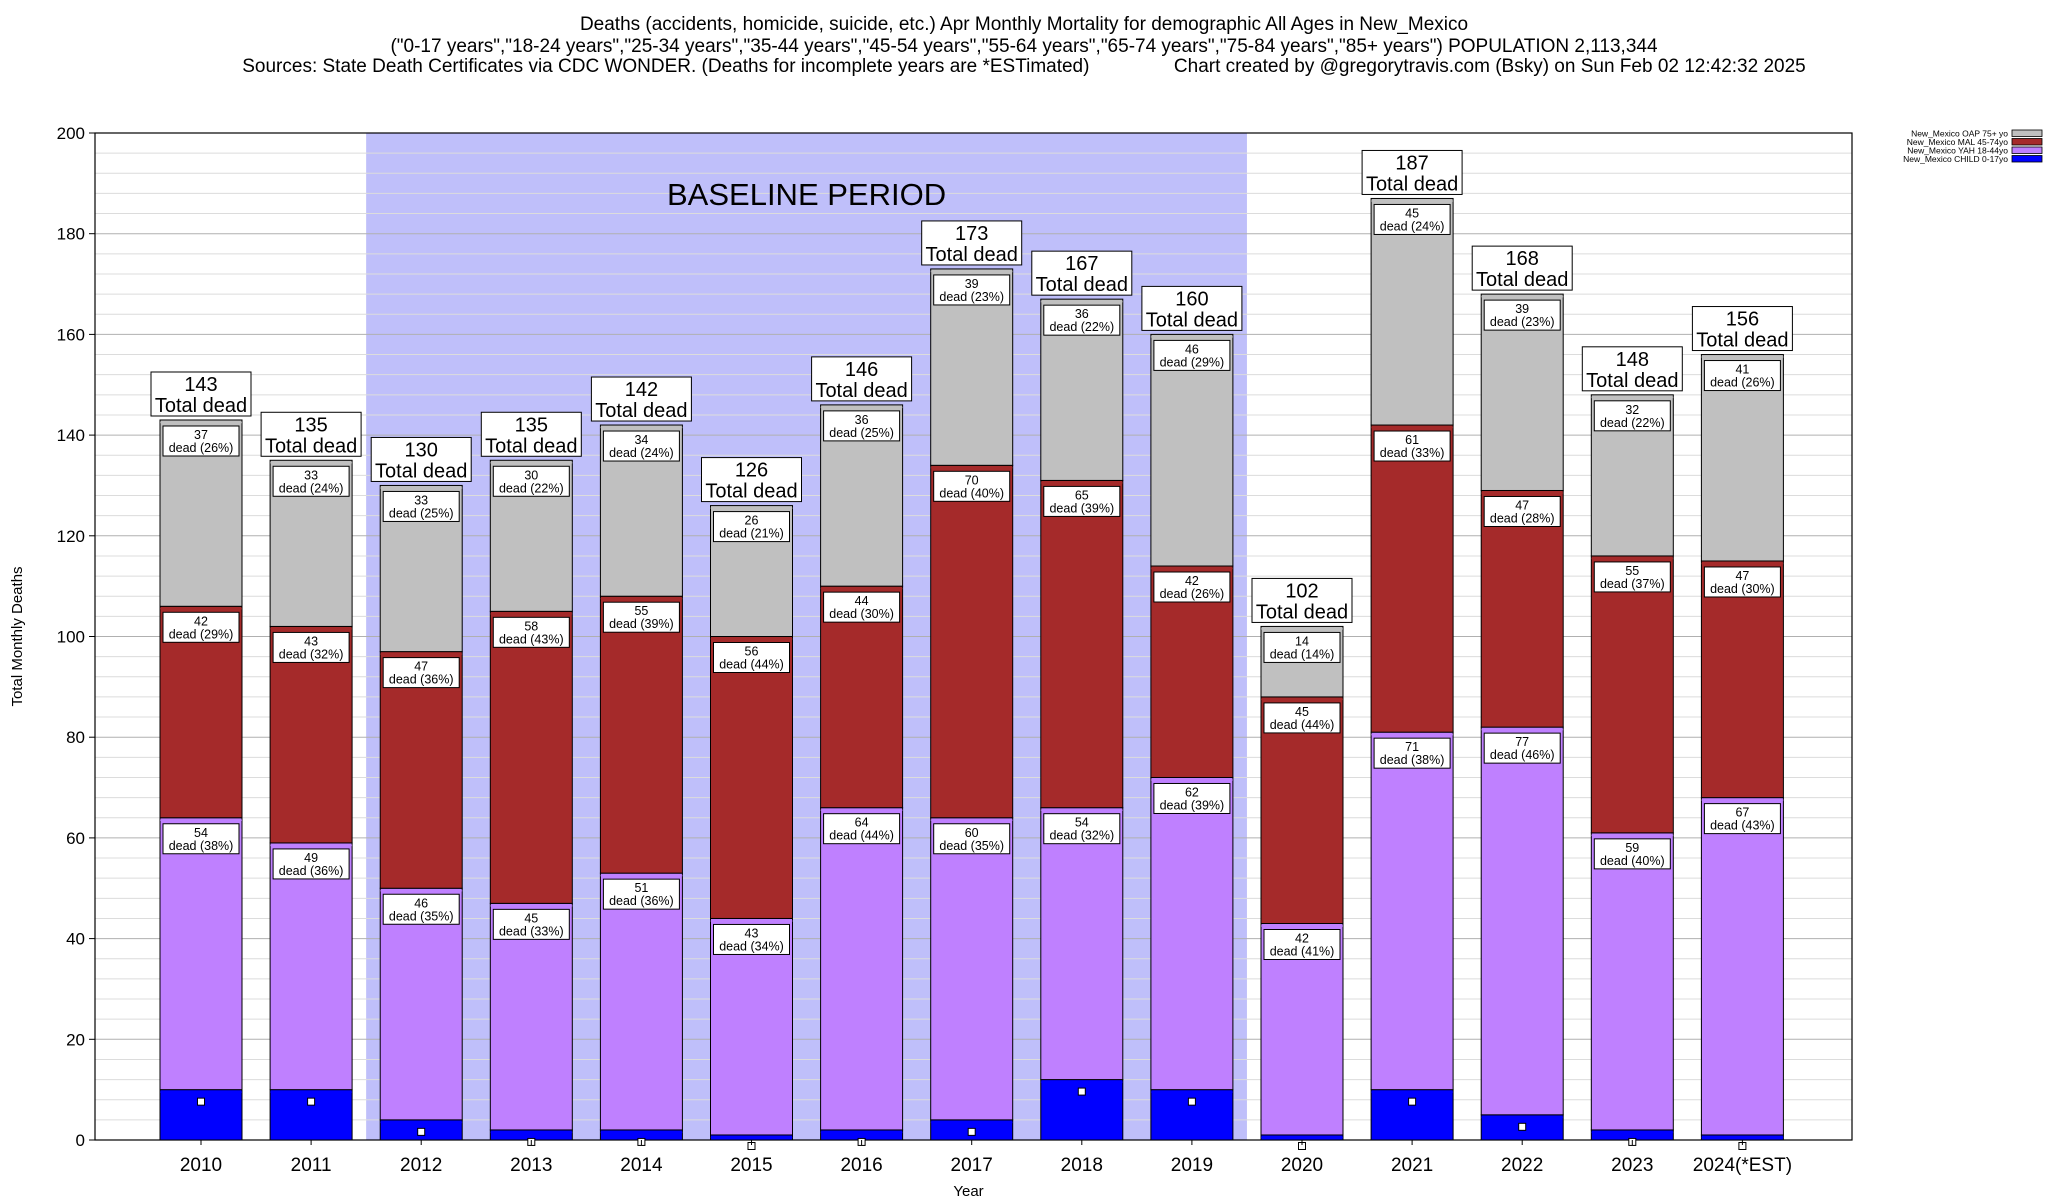 This screenshot has width=2048, height=1200. Describe the element at coordinates (1742, 370) in the screenshot. I see `segment-label-value: 41` at that location.